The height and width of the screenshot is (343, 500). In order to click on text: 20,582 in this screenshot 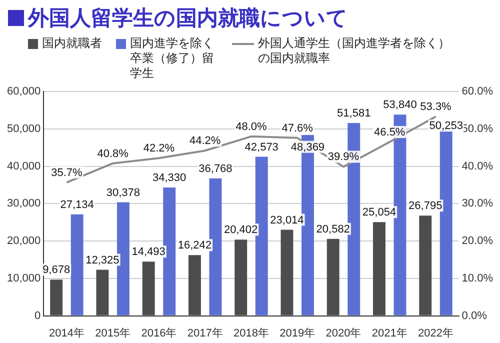, I will do `click(333, 229)`.